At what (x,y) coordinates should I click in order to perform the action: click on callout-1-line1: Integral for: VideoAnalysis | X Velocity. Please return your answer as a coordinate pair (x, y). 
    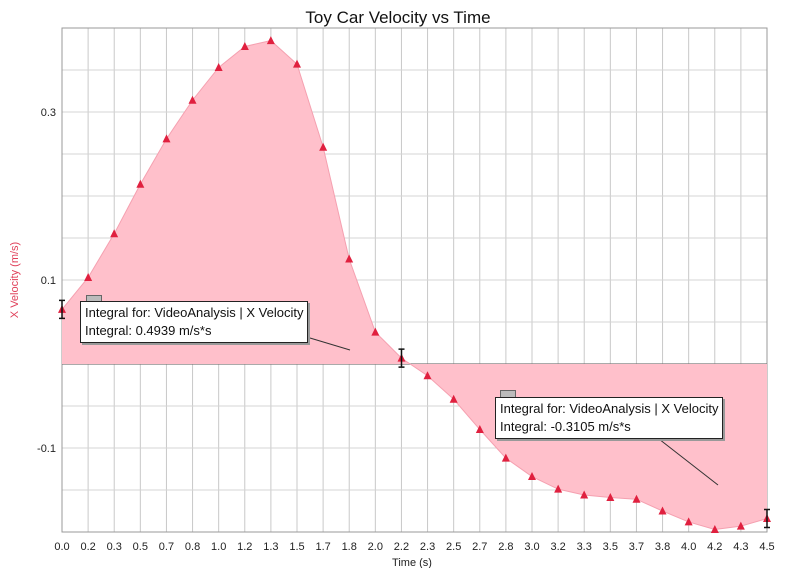
    Looking at the image, I should click on (194, 312).